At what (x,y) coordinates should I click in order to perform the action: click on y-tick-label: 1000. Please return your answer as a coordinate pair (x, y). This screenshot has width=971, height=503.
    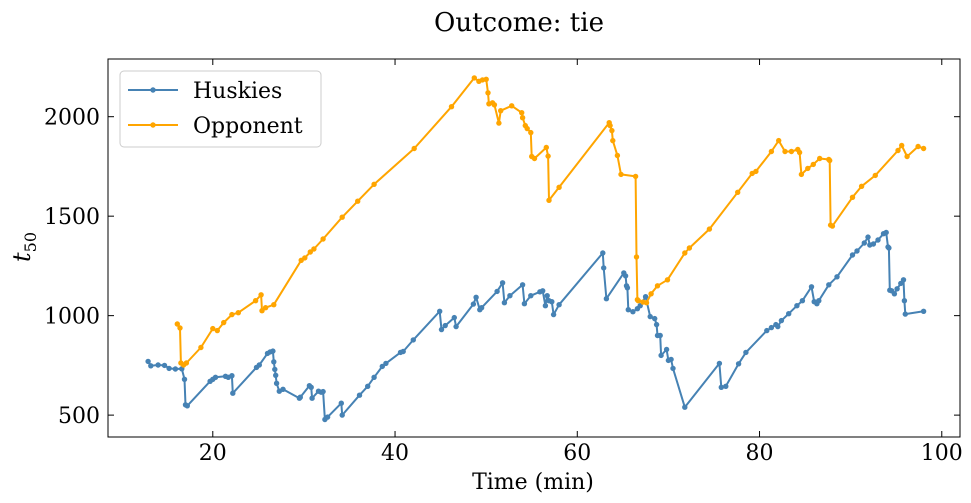
    Looking at the image, I should click on (72, 317).